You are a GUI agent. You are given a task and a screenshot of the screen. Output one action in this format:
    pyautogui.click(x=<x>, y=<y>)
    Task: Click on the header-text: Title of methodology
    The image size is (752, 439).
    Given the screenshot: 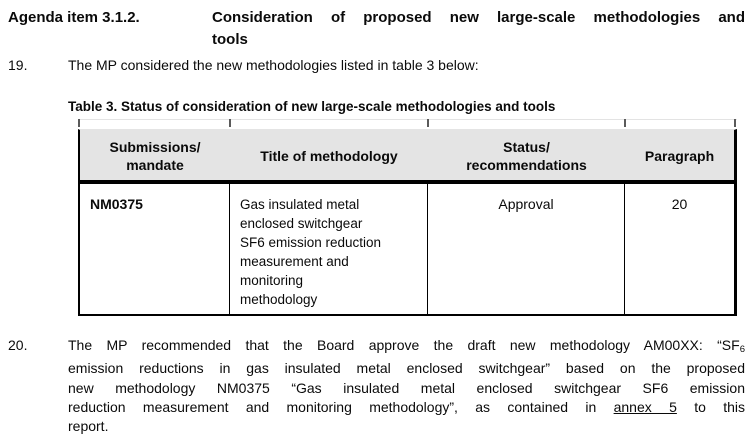 What is the action you would take?
    pyautogui.click(x=329, y=155)
    